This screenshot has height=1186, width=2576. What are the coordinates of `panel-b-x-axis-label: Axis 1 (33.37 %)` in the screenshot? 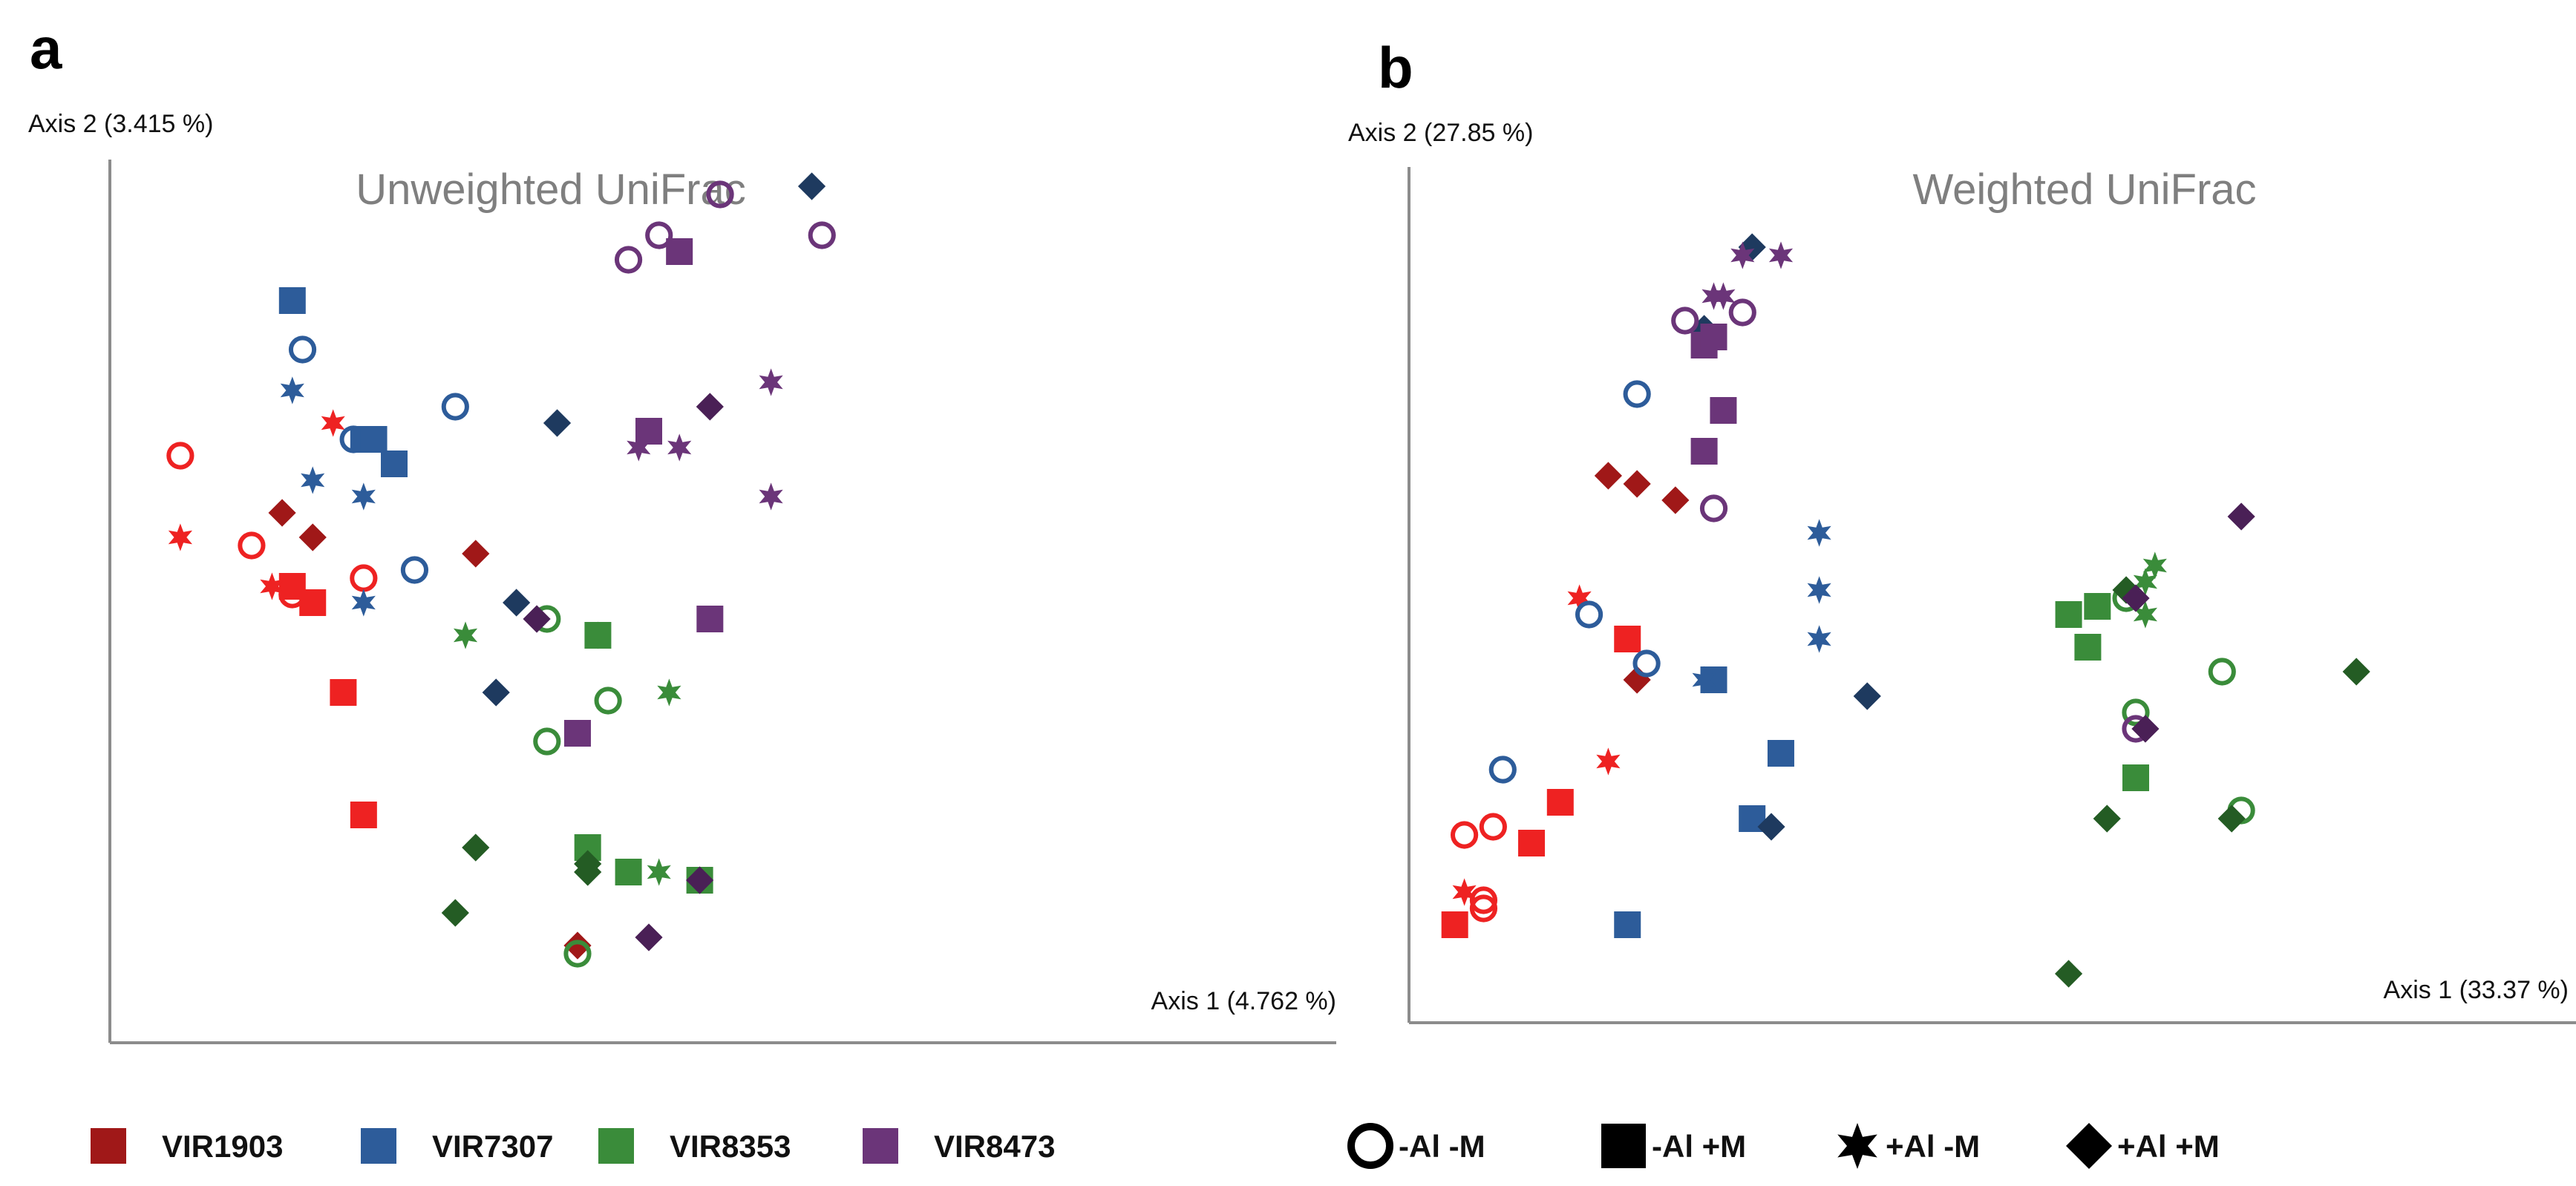 It's located at (2476, 990).